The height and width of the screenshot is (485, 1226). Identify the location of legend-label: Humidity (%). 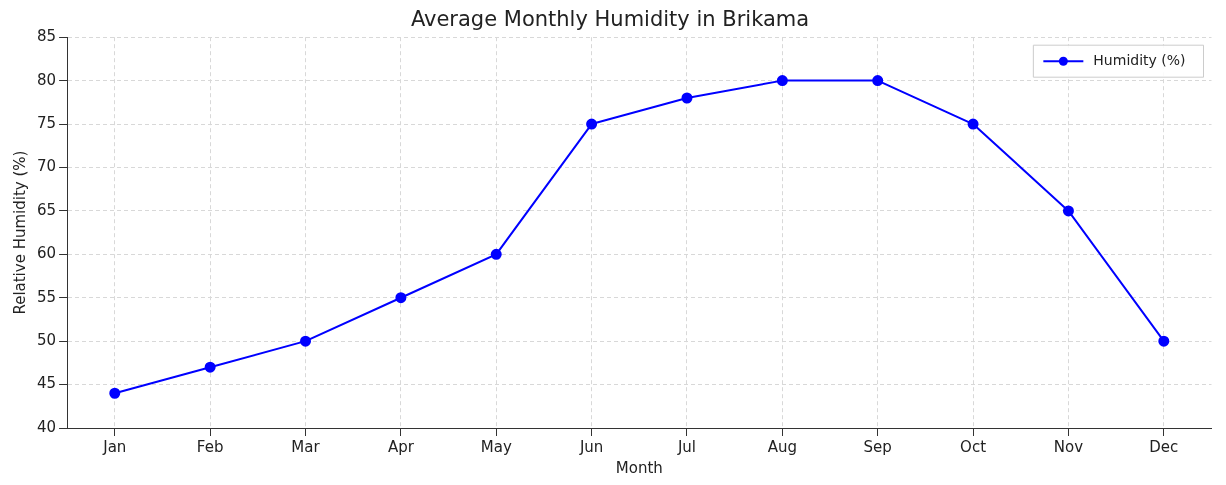
(1139, 59).